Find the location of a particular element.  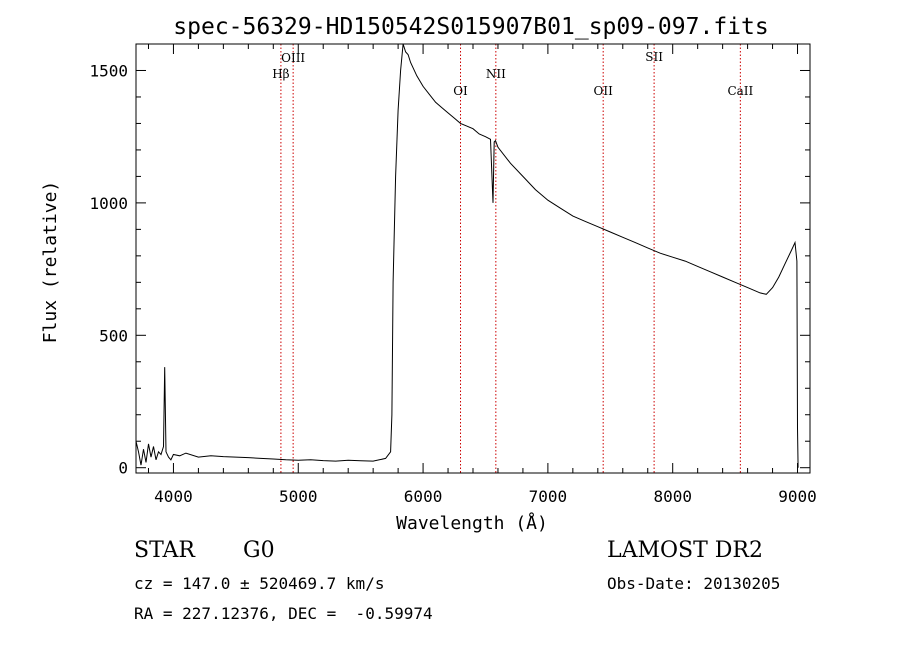

line-label-6: CaII is located at coordinates (740, 91).